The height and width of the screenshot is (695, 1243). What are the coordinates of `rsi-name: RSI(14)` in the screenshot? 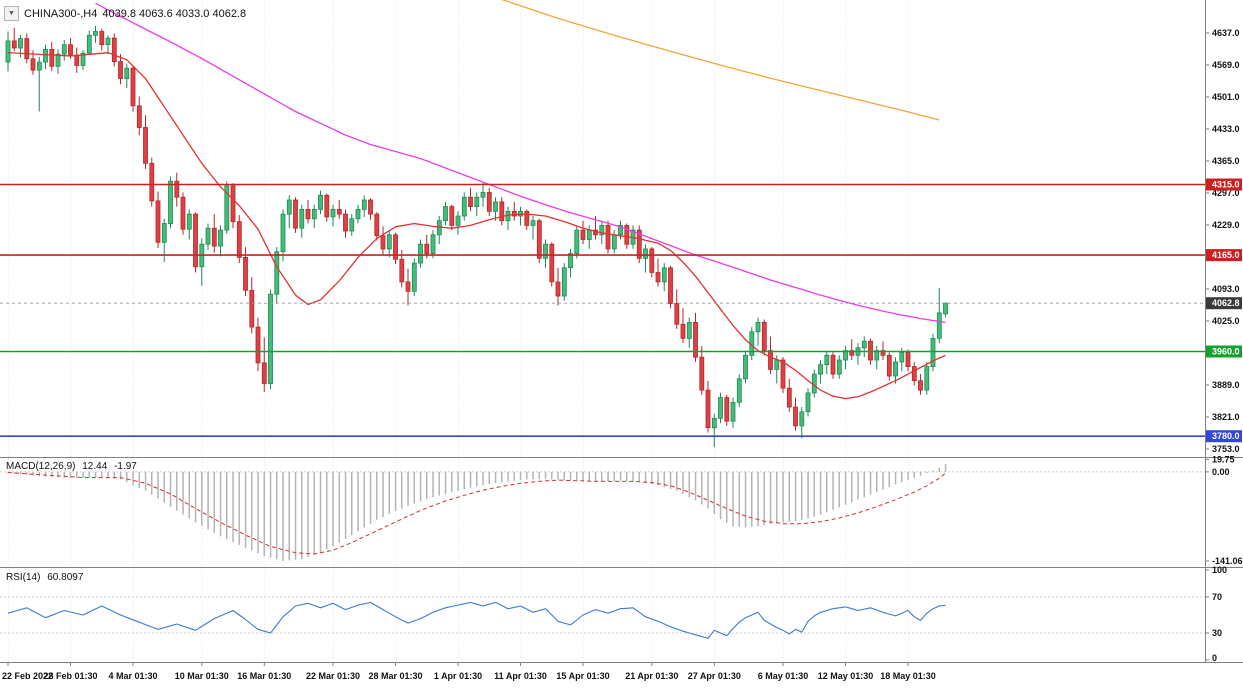 It's located at (23, 577).